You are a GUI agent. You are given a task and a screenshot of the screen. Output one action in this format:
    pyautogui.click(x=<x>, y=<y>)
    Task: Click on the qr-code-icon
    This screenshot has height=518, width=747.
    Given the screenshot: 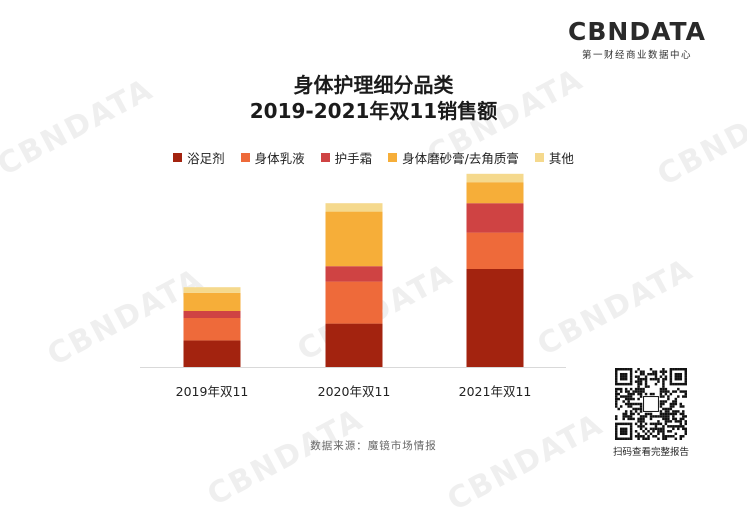 What is the action you would take?
    pyautogui.click(x=651, y=404)
    